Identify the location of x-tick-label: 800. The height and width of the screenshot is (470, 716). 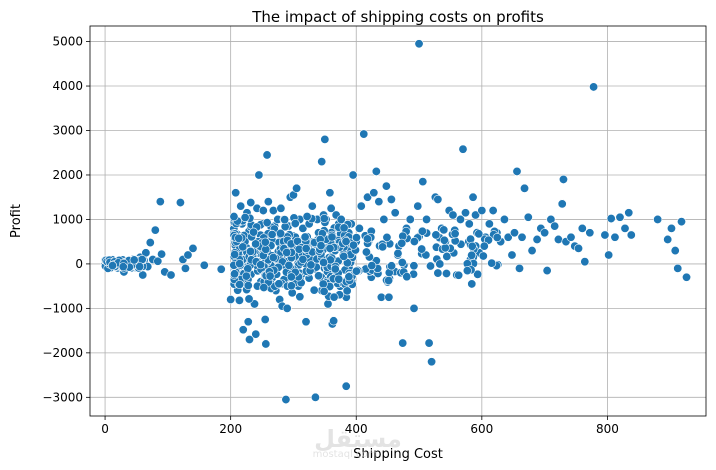
(607, 429).